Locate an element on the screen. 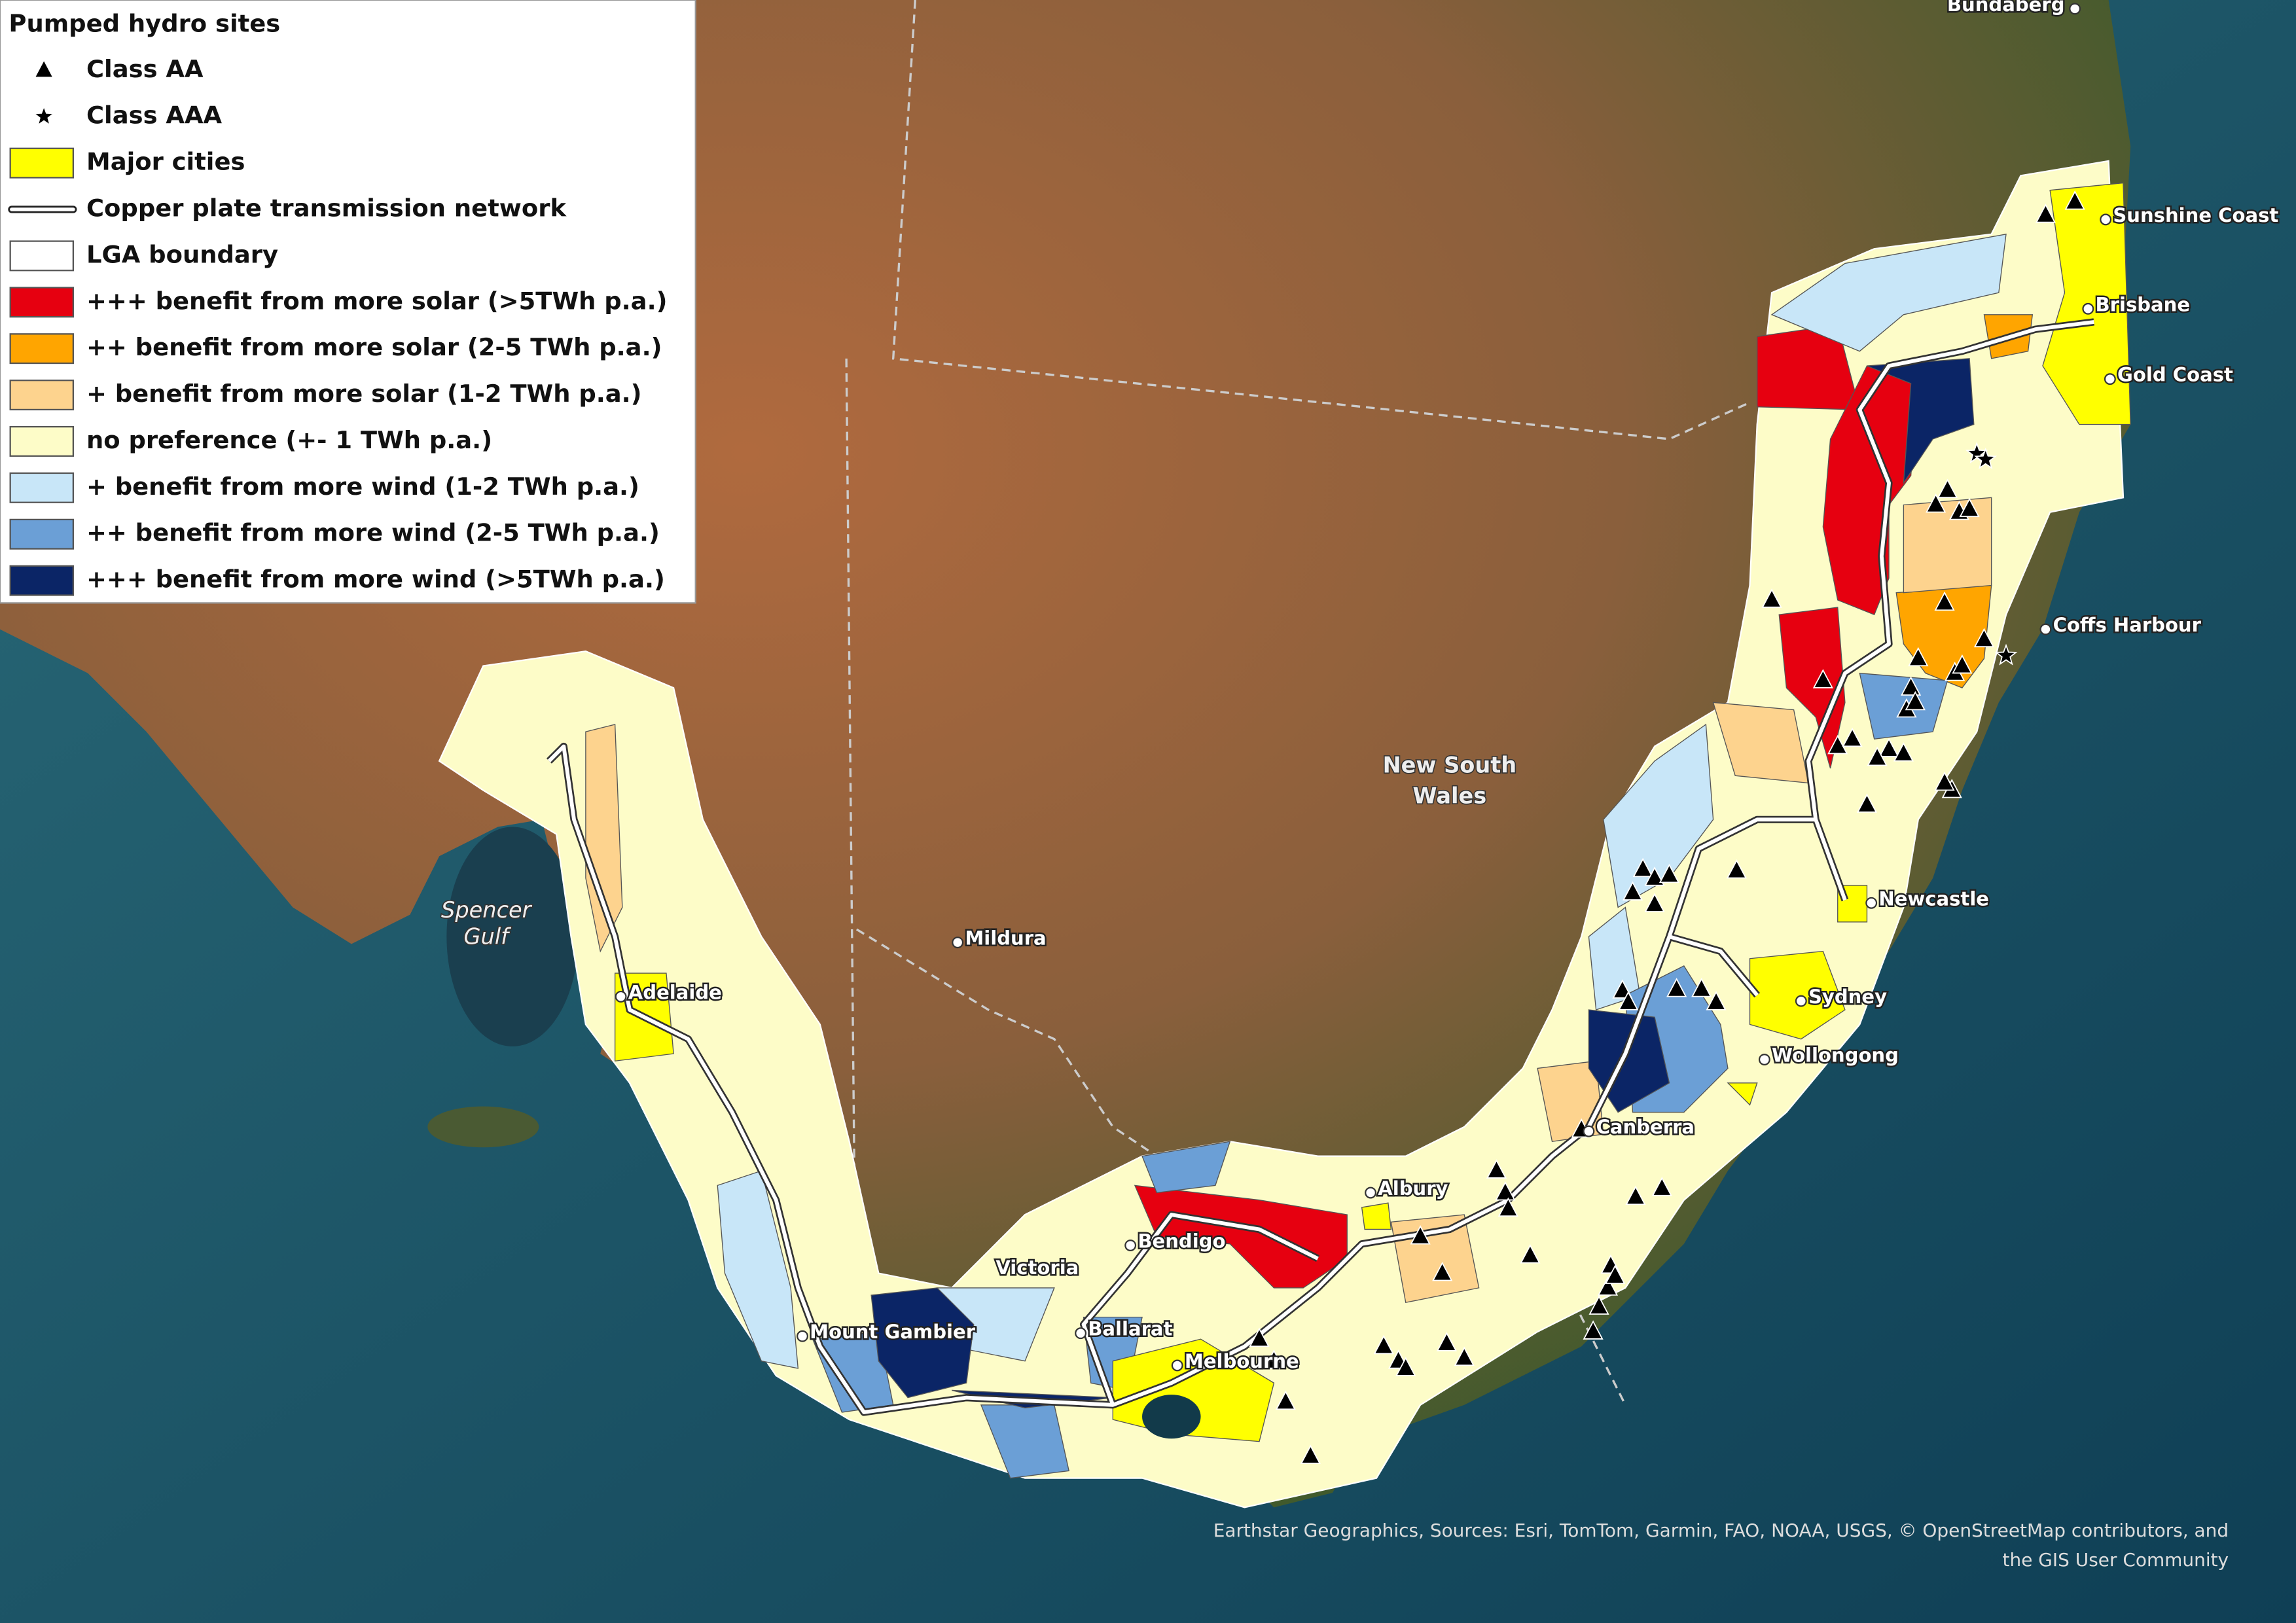  legend-label: +++ benefit from more wind (>5TWh p.a.) is located at coordinates (376, 579).